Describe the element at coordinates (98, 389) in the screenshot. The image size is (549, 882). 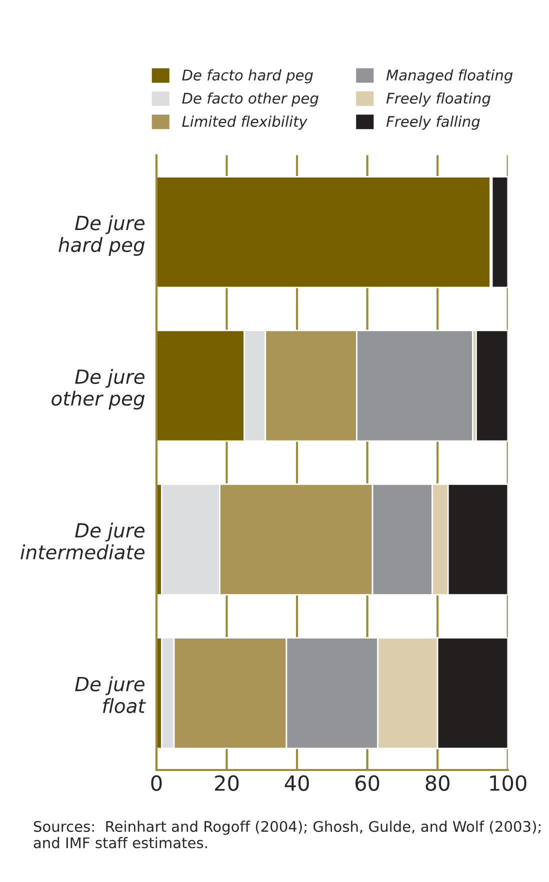
I see `y-tick-label: De jure other peg` at that location.